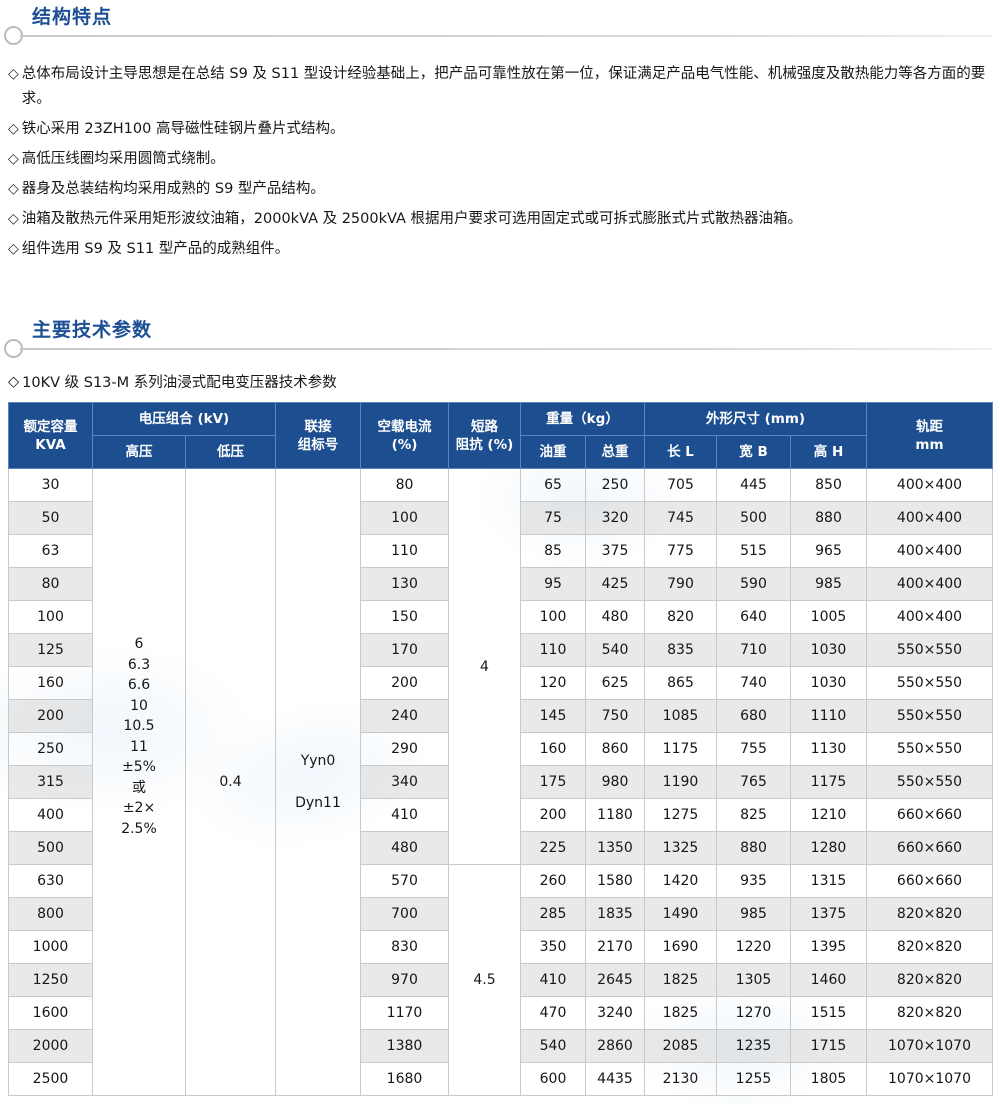  Describe the element at coordinates (828, 551) in the screenshot. I see `cell-height: 965` at that location.